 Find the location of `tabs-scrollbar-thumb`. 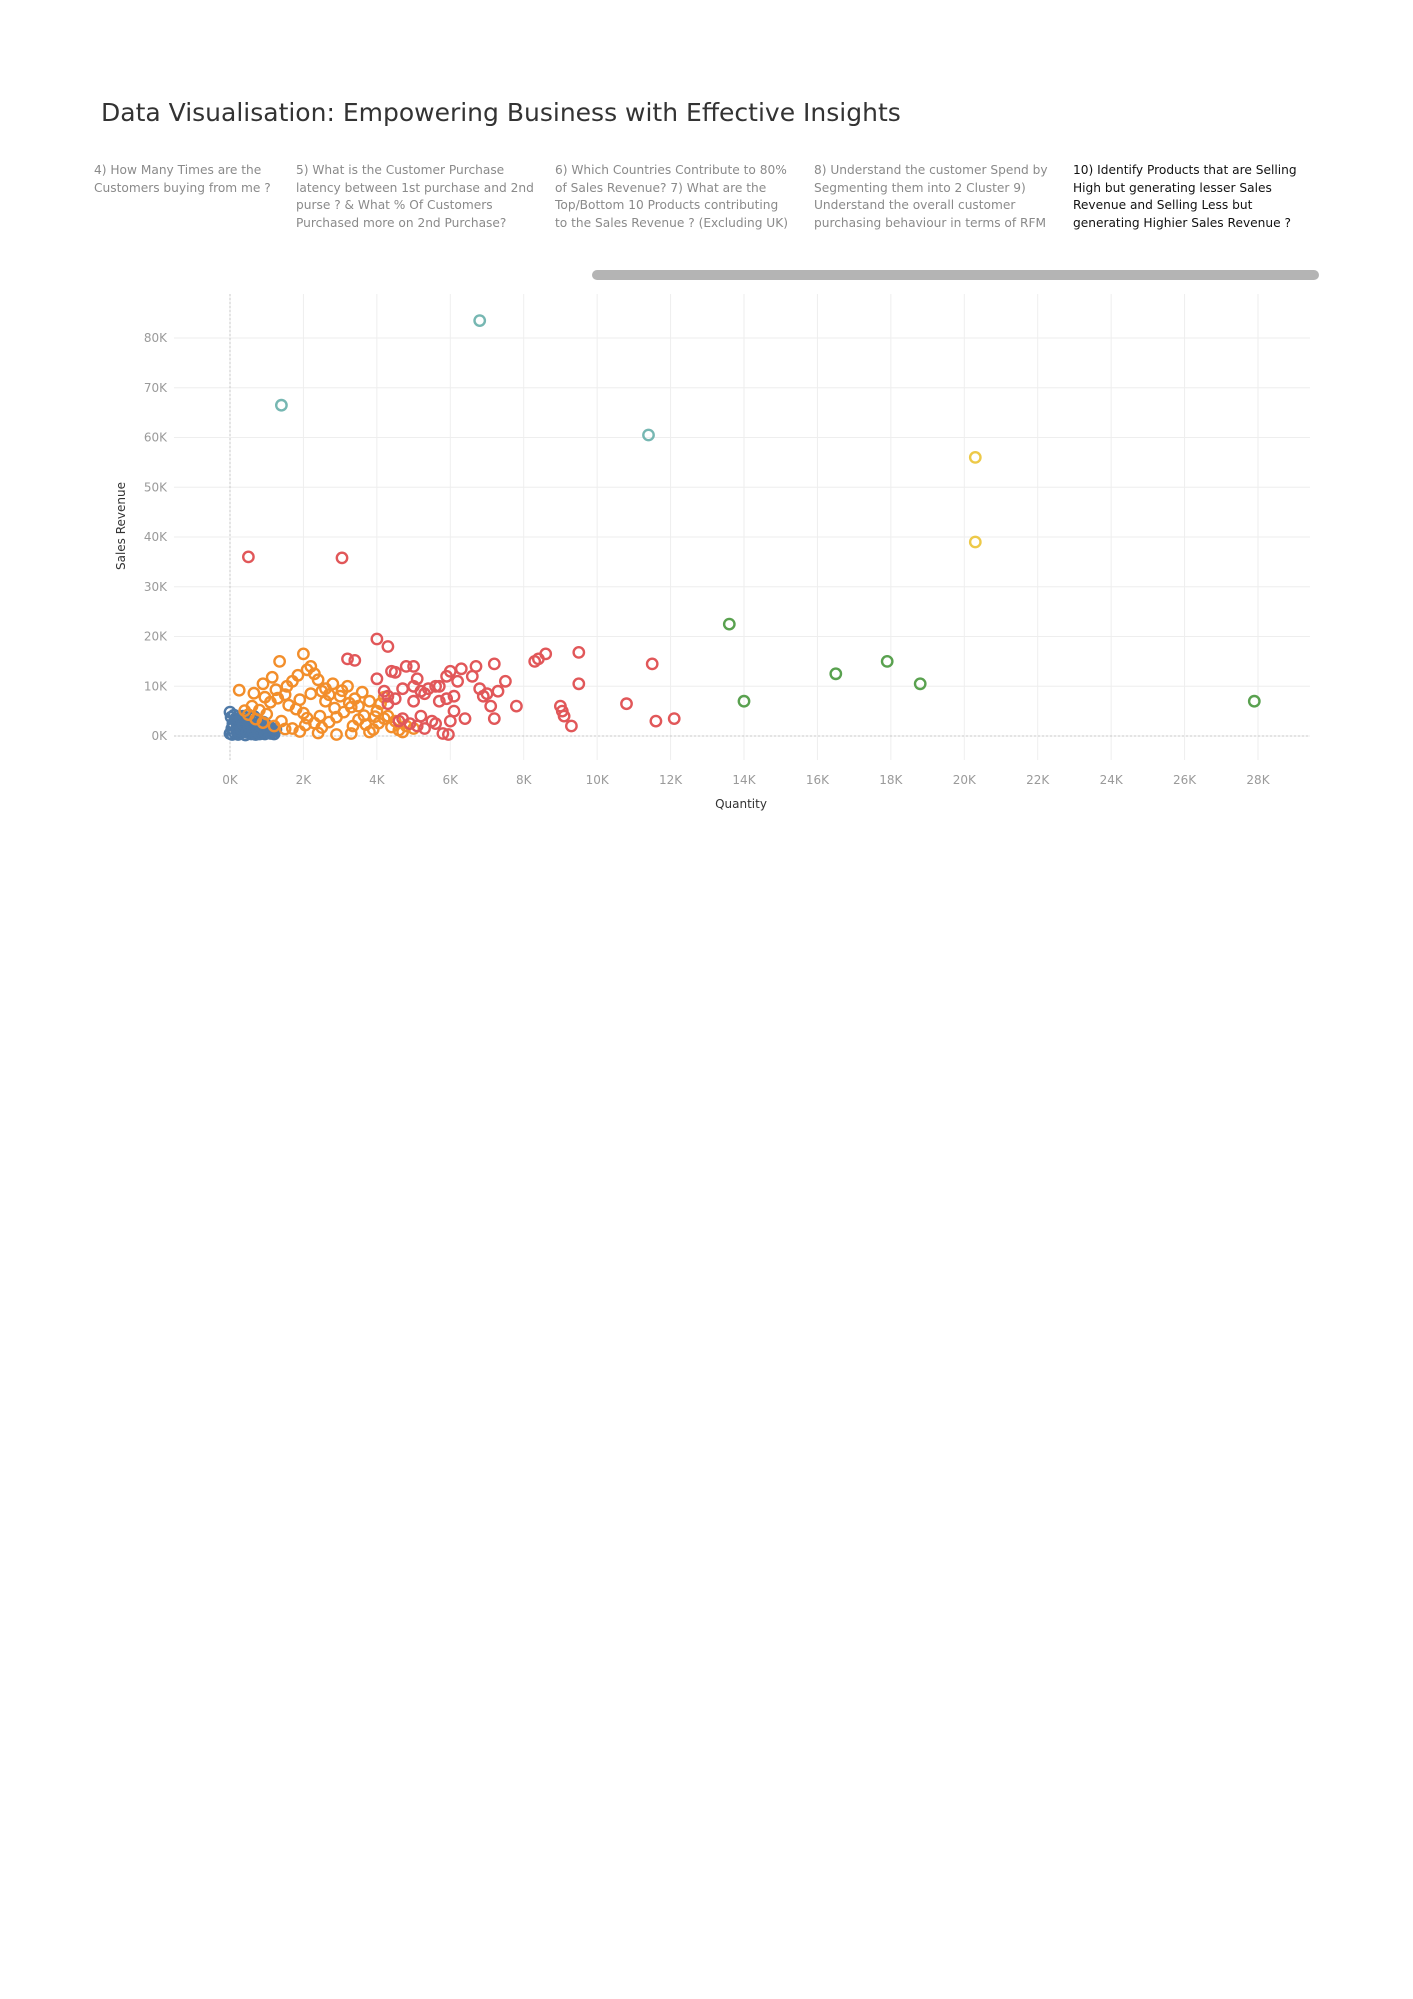

tabs-scrollbar-thumb is located at coordinates (955, 275).